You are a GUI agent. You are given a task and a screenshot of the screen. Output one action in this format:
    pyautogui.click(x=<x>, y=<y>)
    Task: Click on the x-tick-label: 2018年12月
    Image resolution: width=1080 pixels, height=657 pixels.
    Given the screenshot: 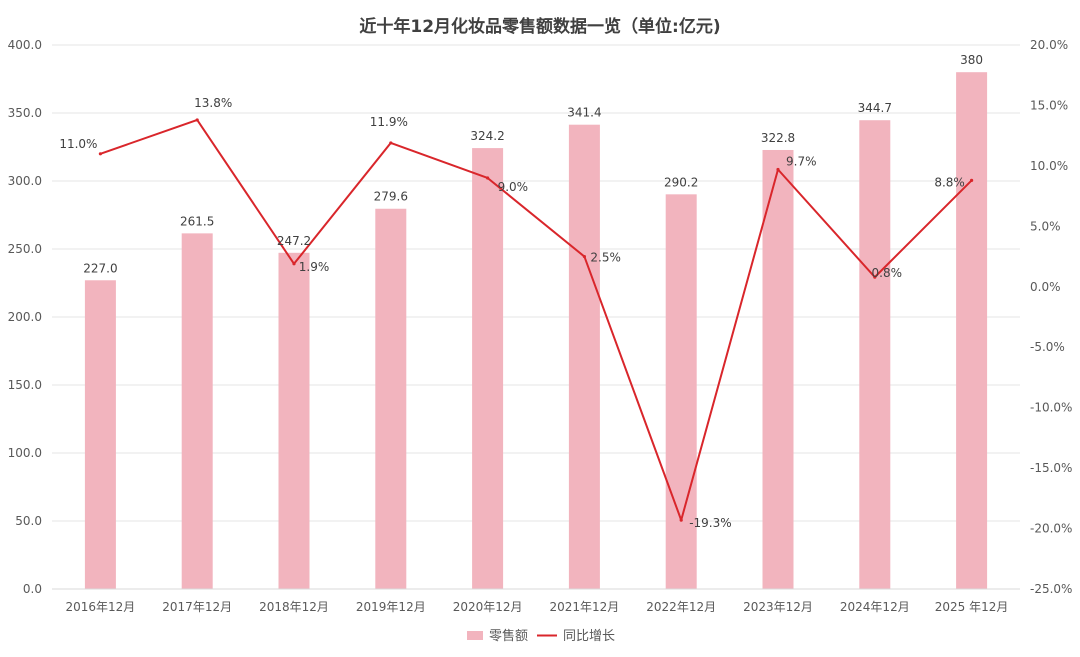 What is the action you would take?
    pyautogui.click(x=294, y=607)
    